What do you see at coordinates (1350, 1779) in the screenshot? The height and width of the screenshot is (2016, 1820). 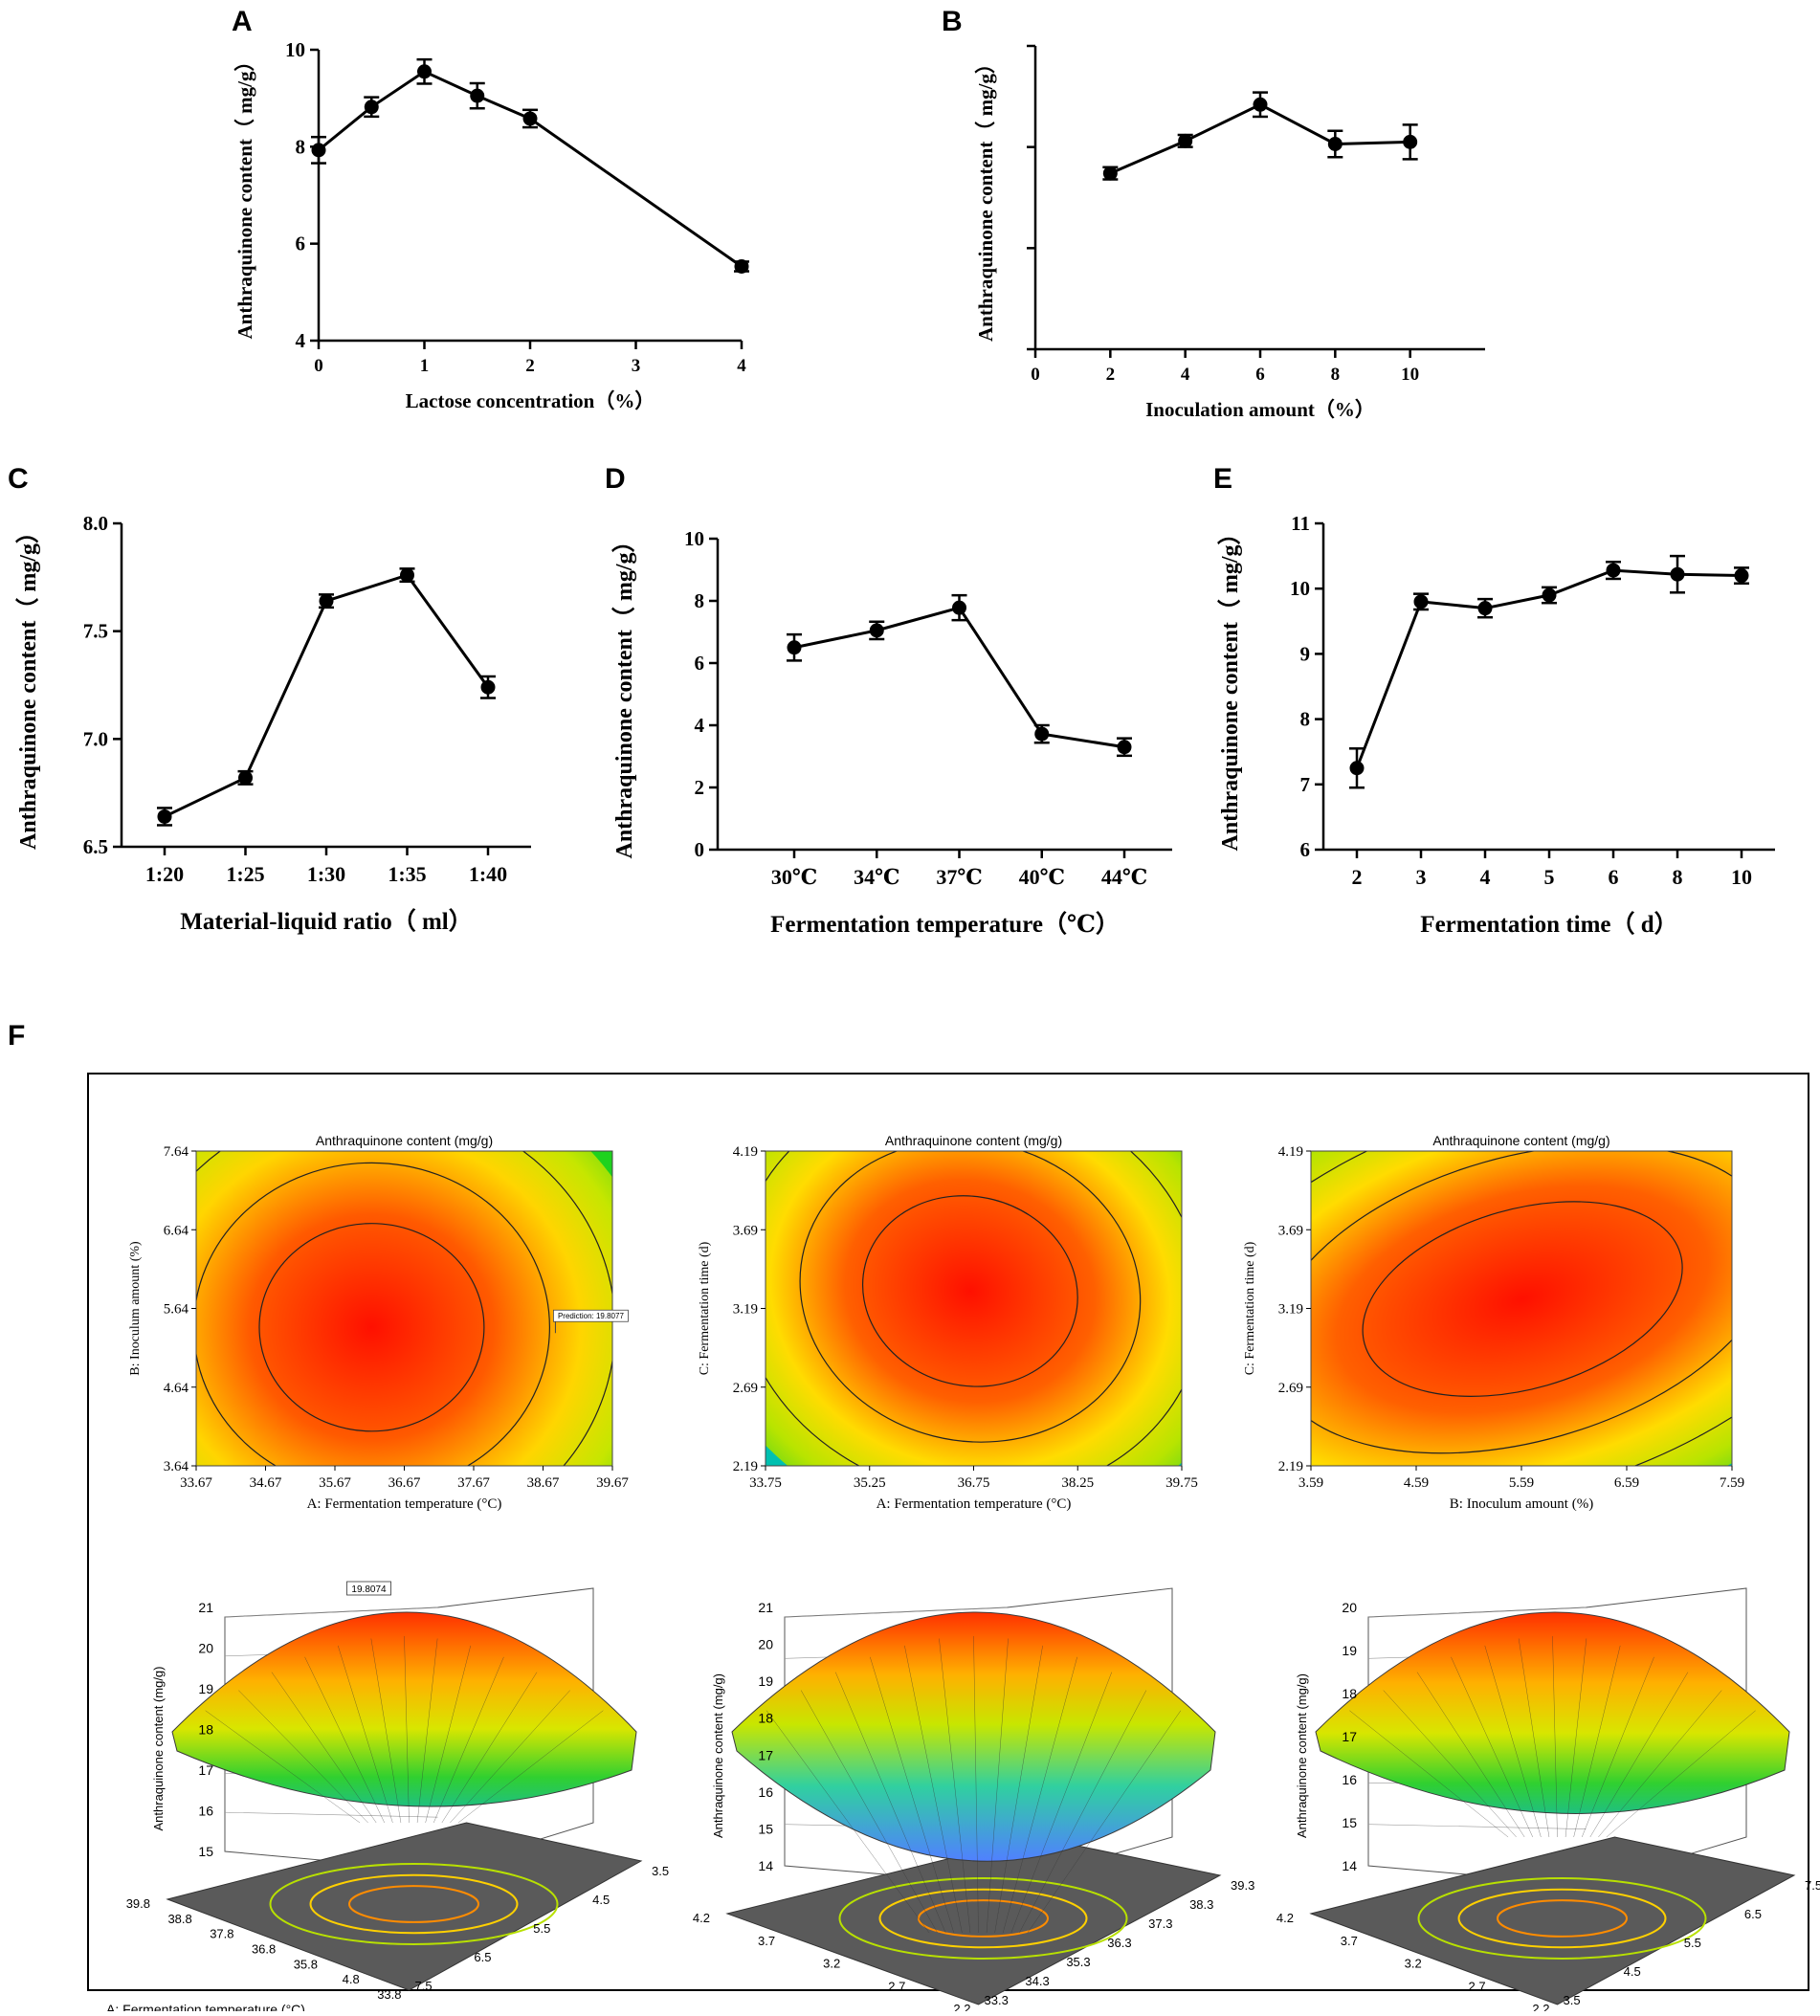 I see `surface-z-tick-label: 16` at bounding box center [1350, 1779].